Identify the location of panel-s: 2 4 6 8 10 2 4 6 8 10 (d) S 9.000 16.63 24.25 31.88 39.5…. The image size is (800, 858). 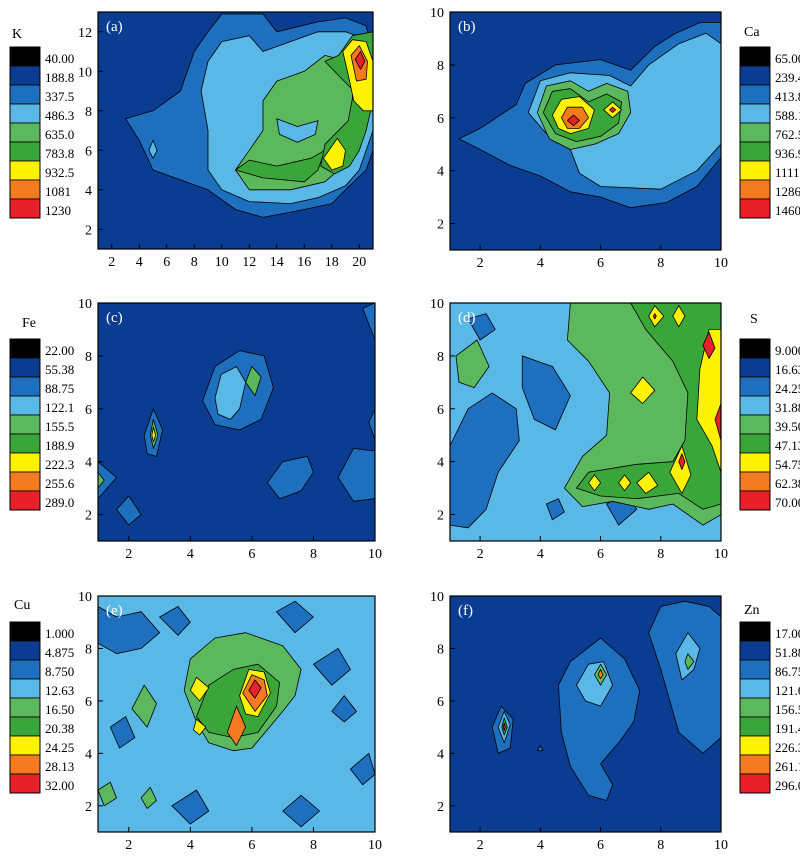
(615, 429).